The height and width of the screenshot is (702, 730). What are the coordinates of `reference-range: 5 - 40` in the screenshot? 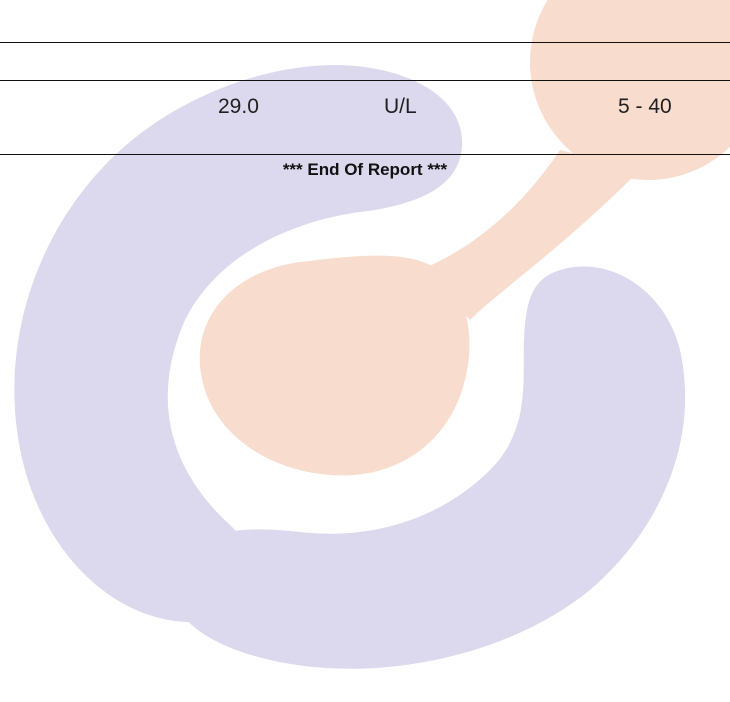 It's located at (645, 106).